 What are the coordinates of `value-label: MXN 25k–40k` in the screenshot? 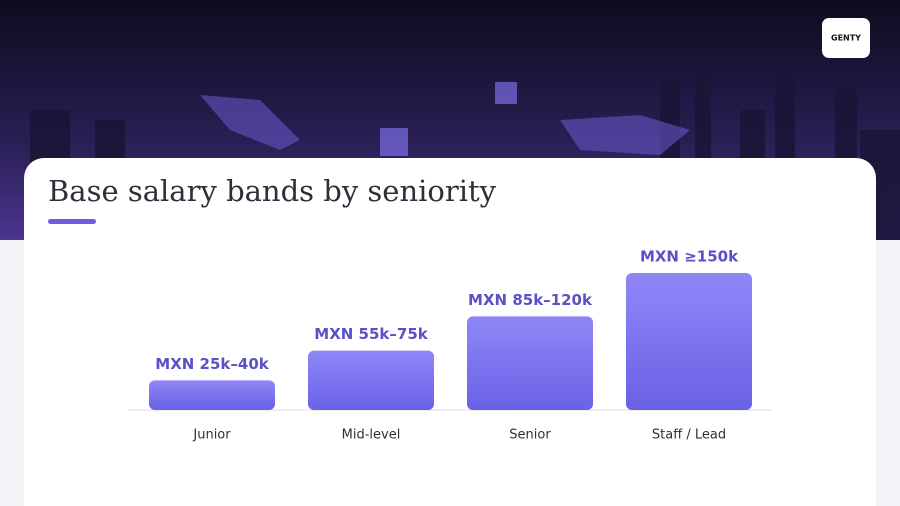 It's located at (212, 364).